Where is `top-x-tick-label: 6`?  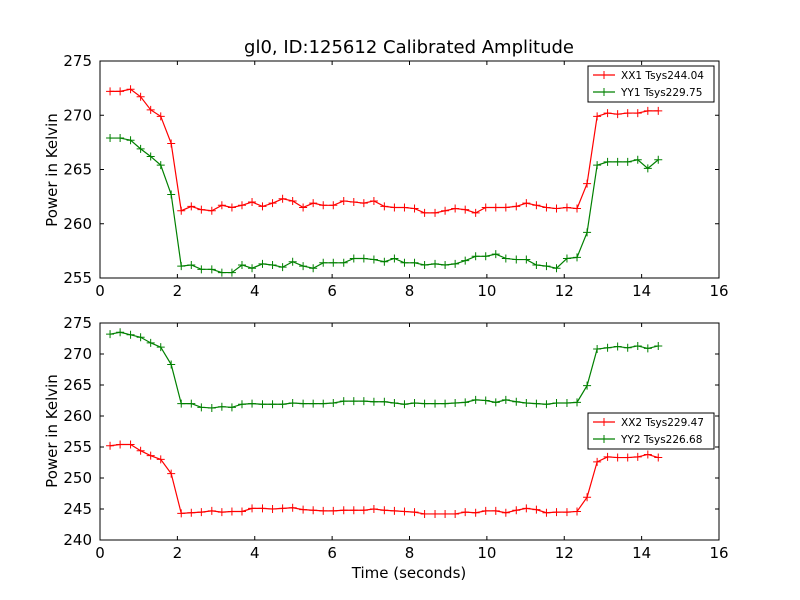 top-x-tick-label: 6 is located at coordinates (332, 291).